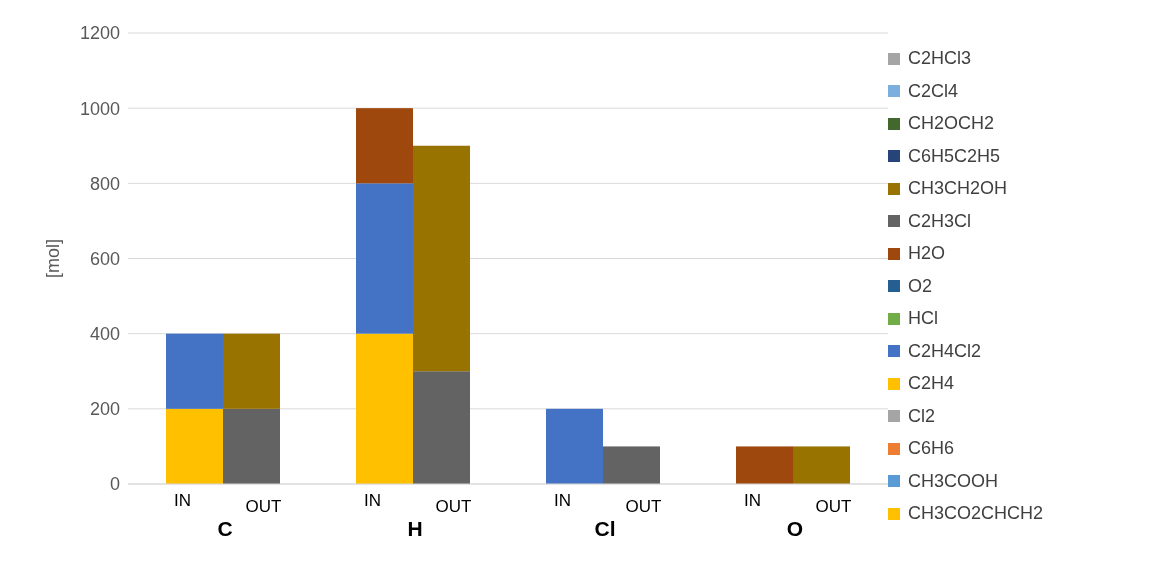 The width and height of the screenshot is (1170, 572). I want to click on legend-label: CH3CH2OH, so click(958, 188).